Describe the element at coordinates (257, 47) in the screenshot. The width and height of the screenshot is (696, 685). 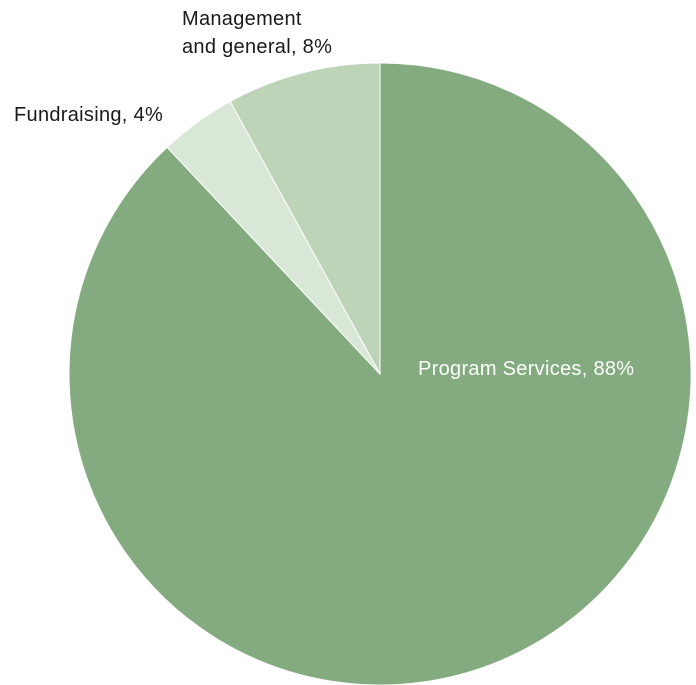
I see `slice-label-line: and general, 8%` at that location.